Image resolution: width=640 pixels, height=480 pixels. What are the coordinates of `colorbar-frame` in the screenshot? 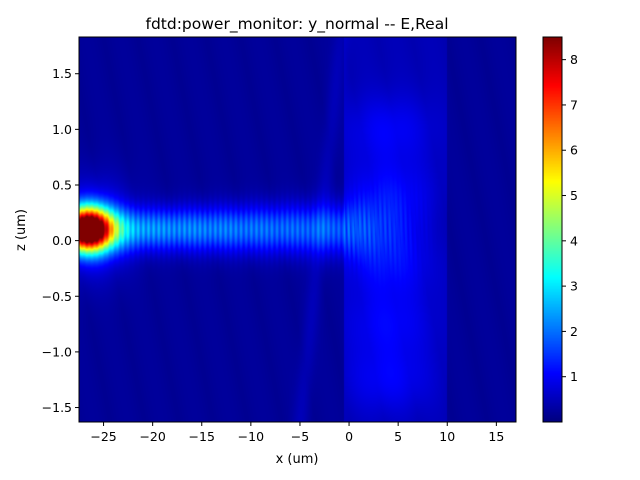 It's located at (552, 229).